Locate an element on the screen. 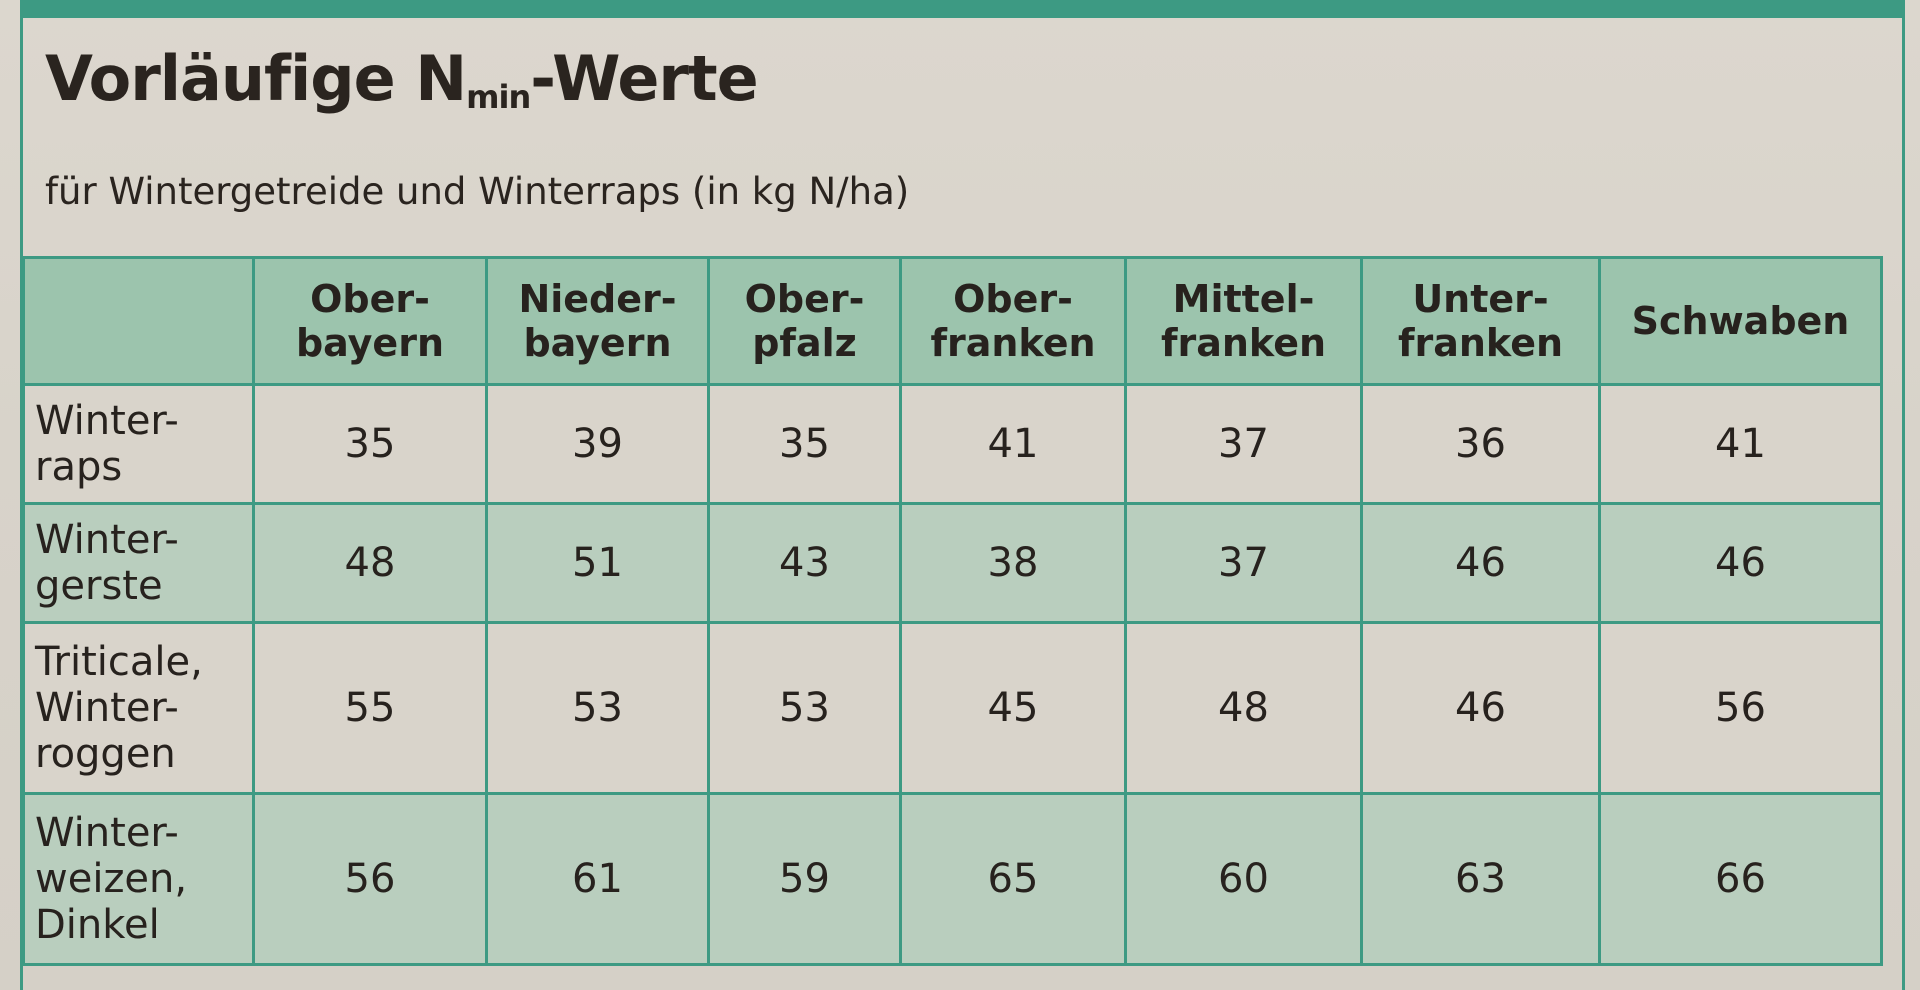 The height and width of the screenshot is (990, 1920). column-header-line: Unter- is located at coordinates (1480, 299).